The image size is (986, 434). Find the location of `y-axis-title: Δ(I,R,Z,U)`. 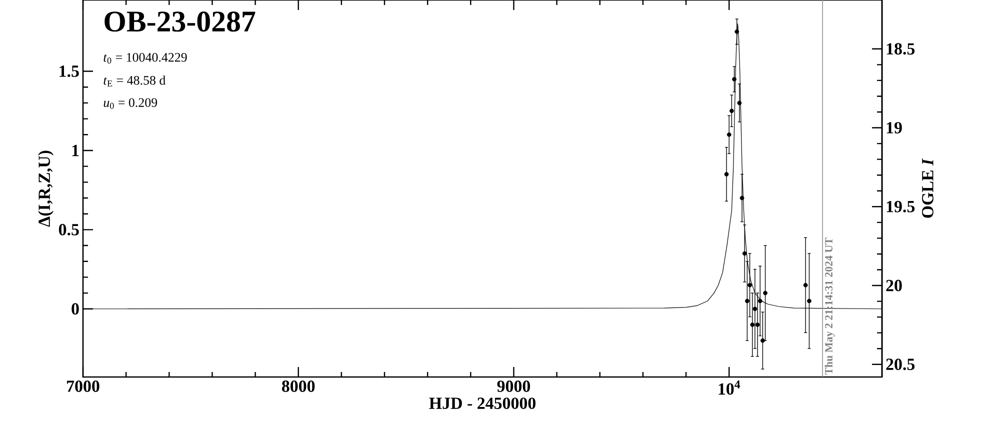

y-axis-title: Δ(I,R,Z,U) is located at coordinates (46, 188).